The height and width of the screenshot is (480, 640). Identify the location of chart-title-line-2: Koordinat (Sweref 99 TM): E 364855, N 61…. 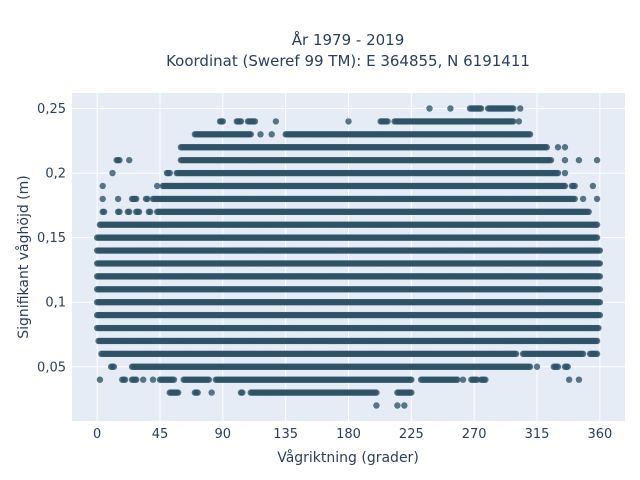
(348, 61).